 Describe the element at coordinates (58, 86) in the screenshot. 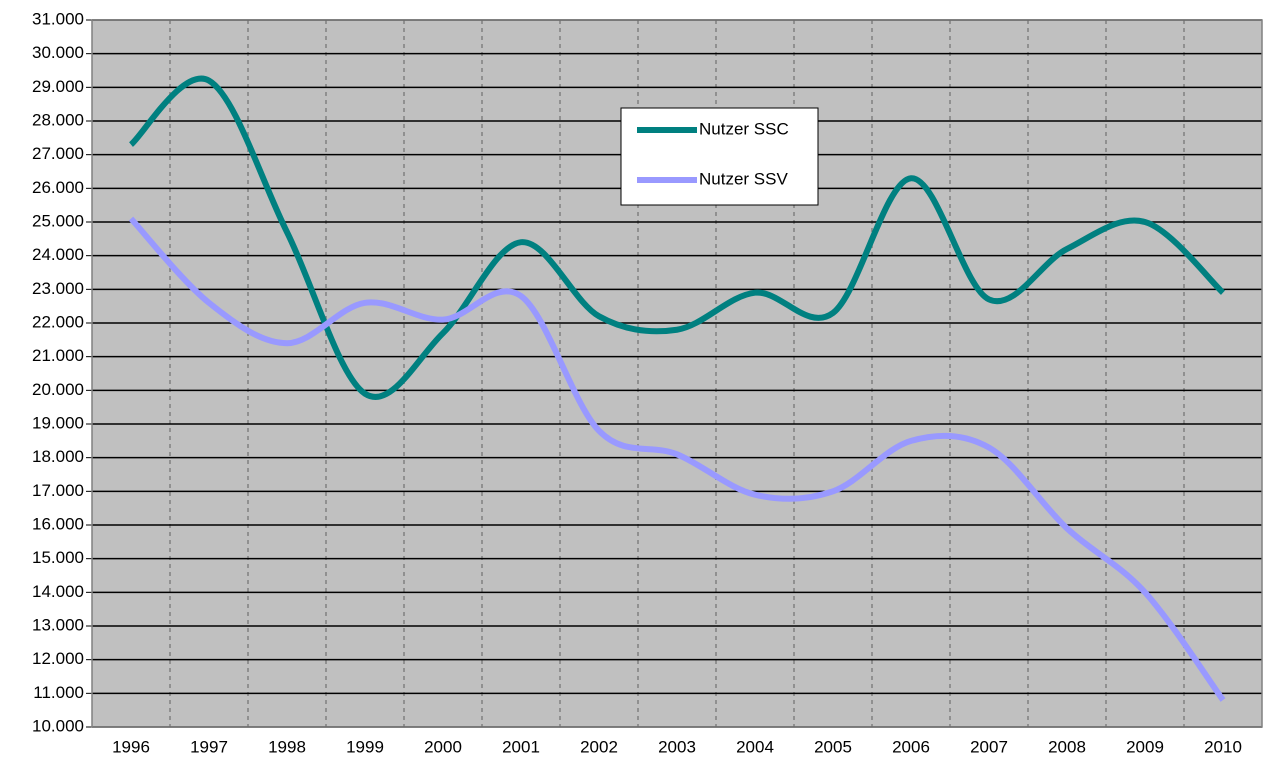

I see `y-tick-label: 29.000` at that location.